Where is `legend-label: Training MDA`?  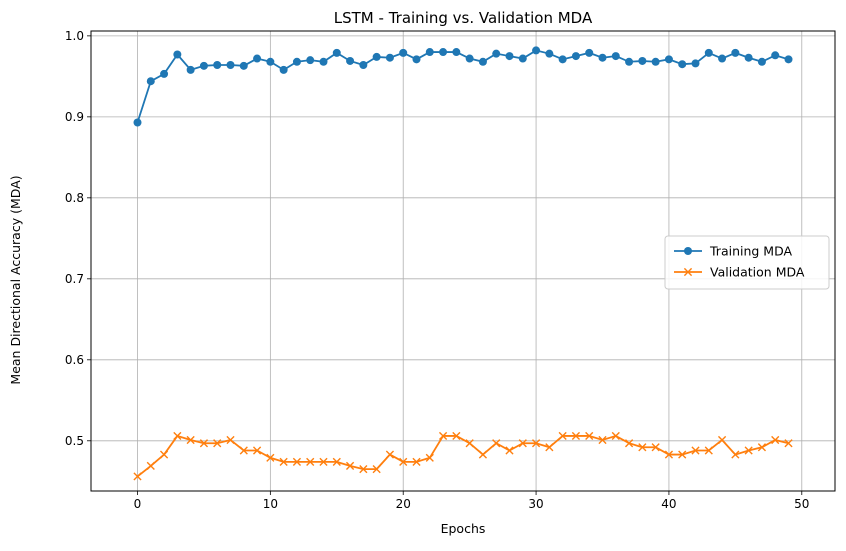 legend-label: Training MDA is located at coordinates (750, 251).